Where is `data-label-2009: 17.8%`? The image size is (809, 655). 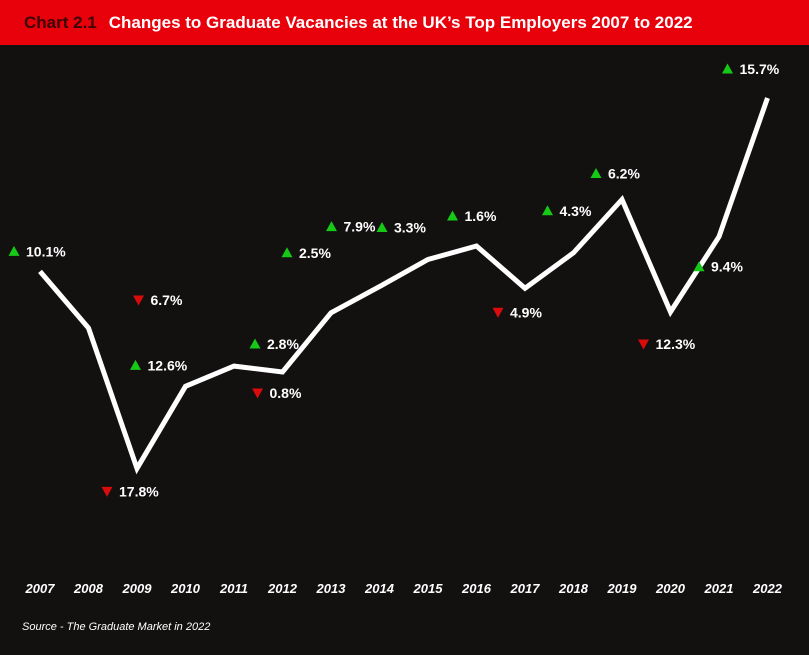
data-label-2009: 17.8% is located at coordinates (130, 491).